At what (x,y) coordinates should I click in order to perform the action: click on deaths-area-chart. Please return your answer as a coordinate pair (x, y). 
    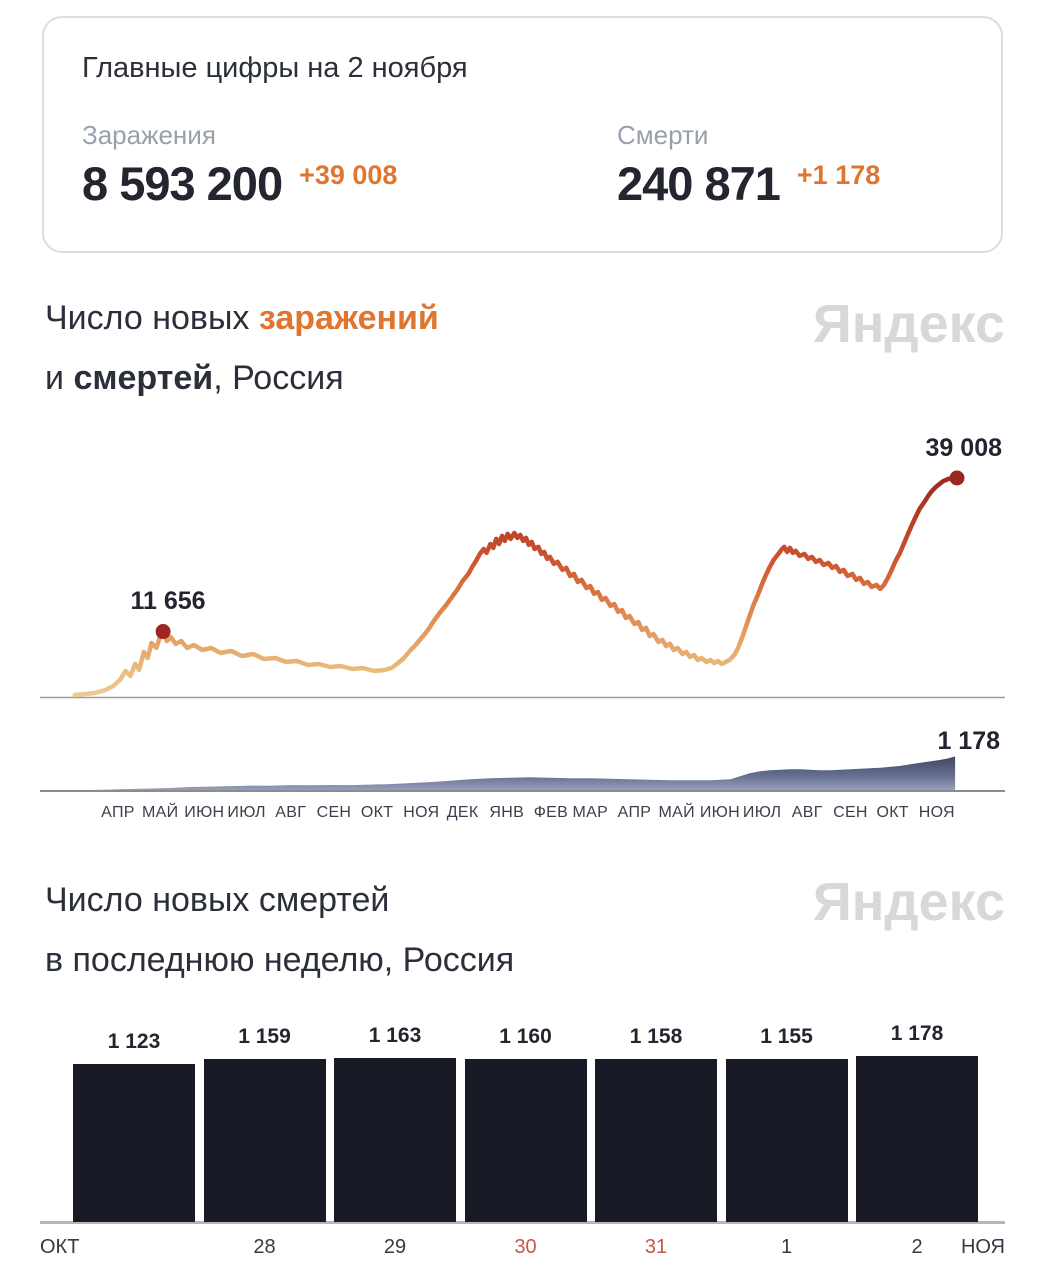
    Looking at the image, I should click on (522, 774).